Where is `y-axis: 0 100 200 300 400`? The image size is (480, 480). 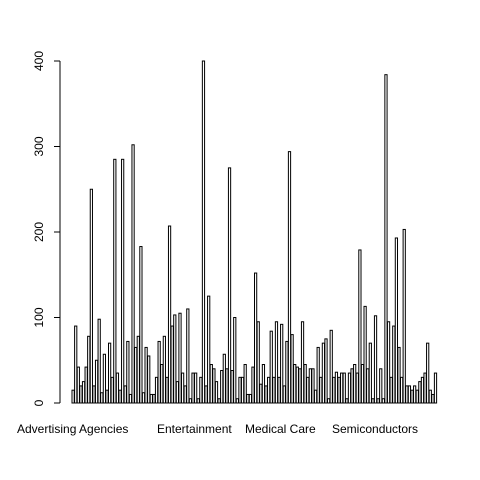
y-axis: 0 100 200 300 400 is located at coordinates (46, 228).